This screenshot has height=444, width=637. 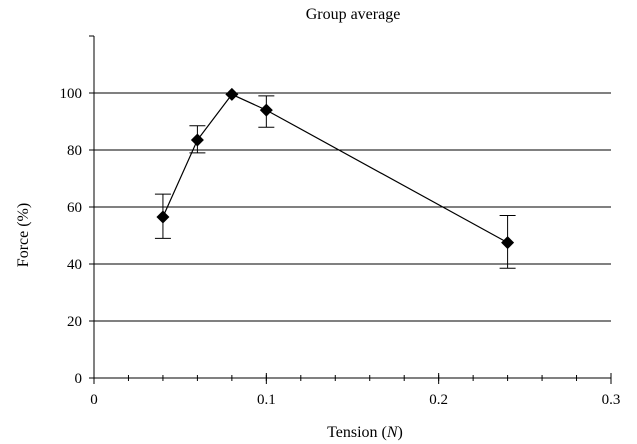 What do you see at coordinates (266, 400) in the screenshot?
I see `x-tick-label: 0.1` at bounding box center [266, 400].